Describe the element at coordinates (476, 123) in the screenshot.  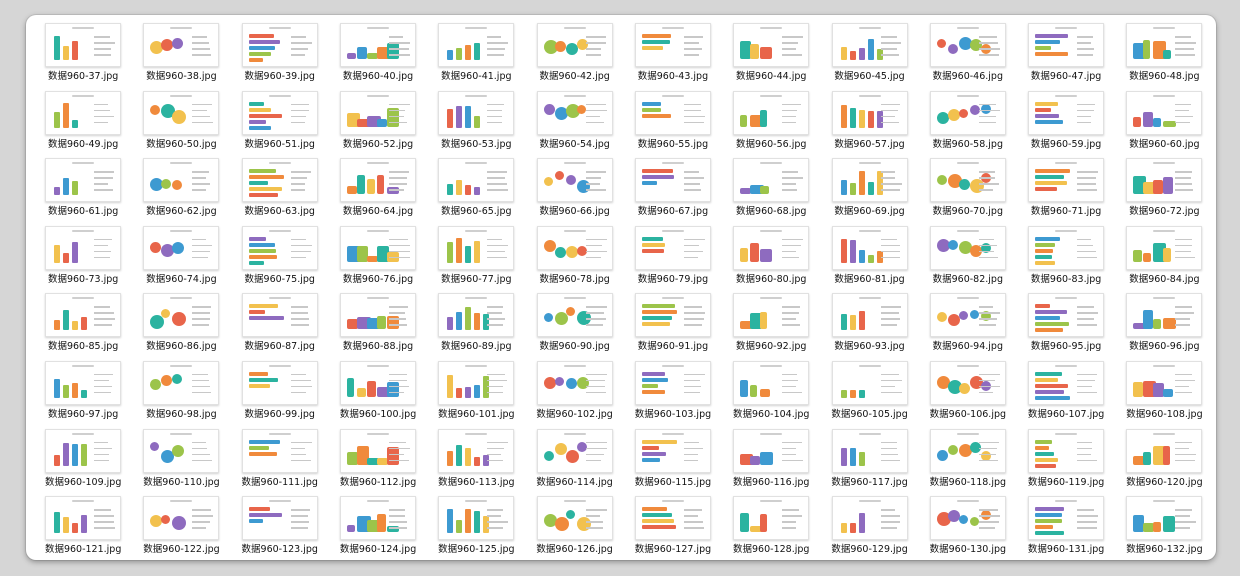
I see `file-item: 数据960-53.jpg` at that location.